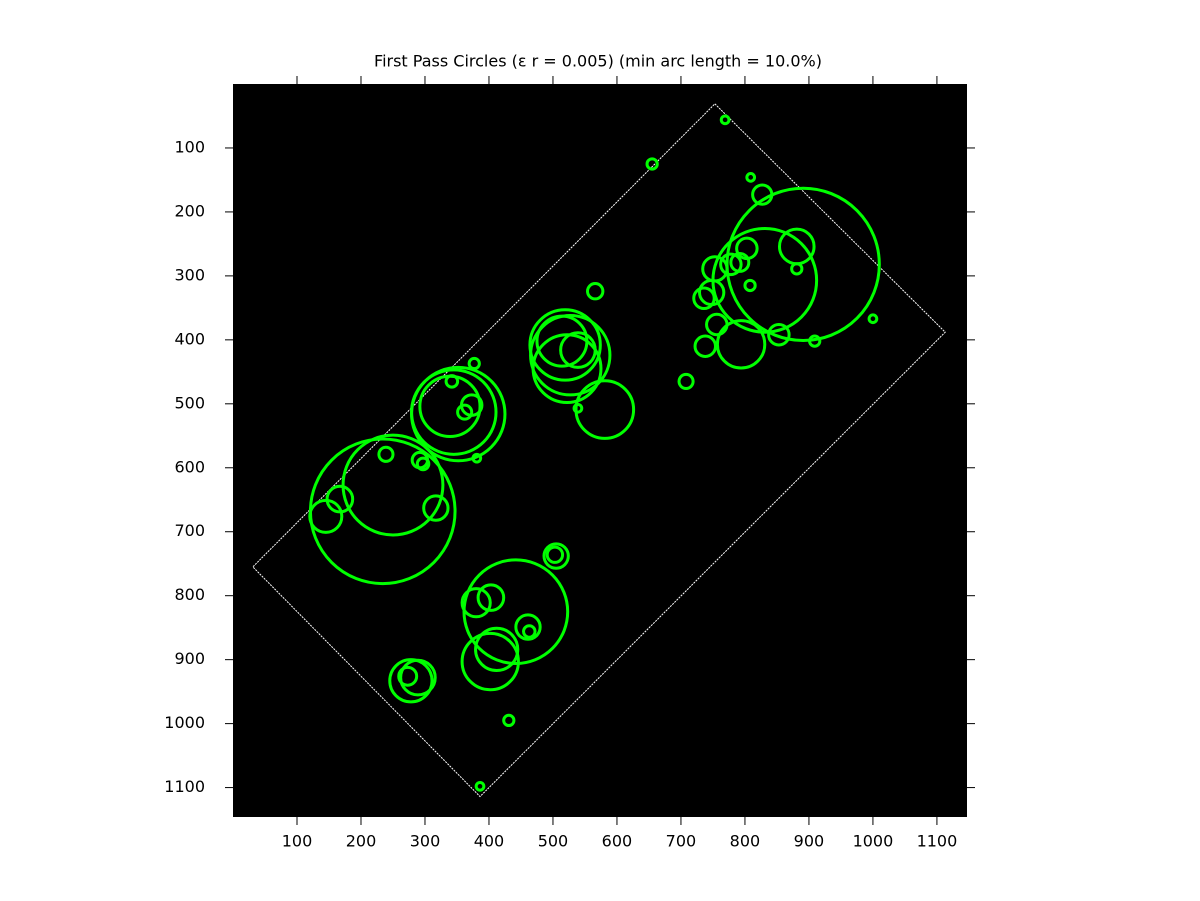 The width and height of the screenshot is (1200, 901). I want to click on x-tick-label: 200, so click(361, 841).